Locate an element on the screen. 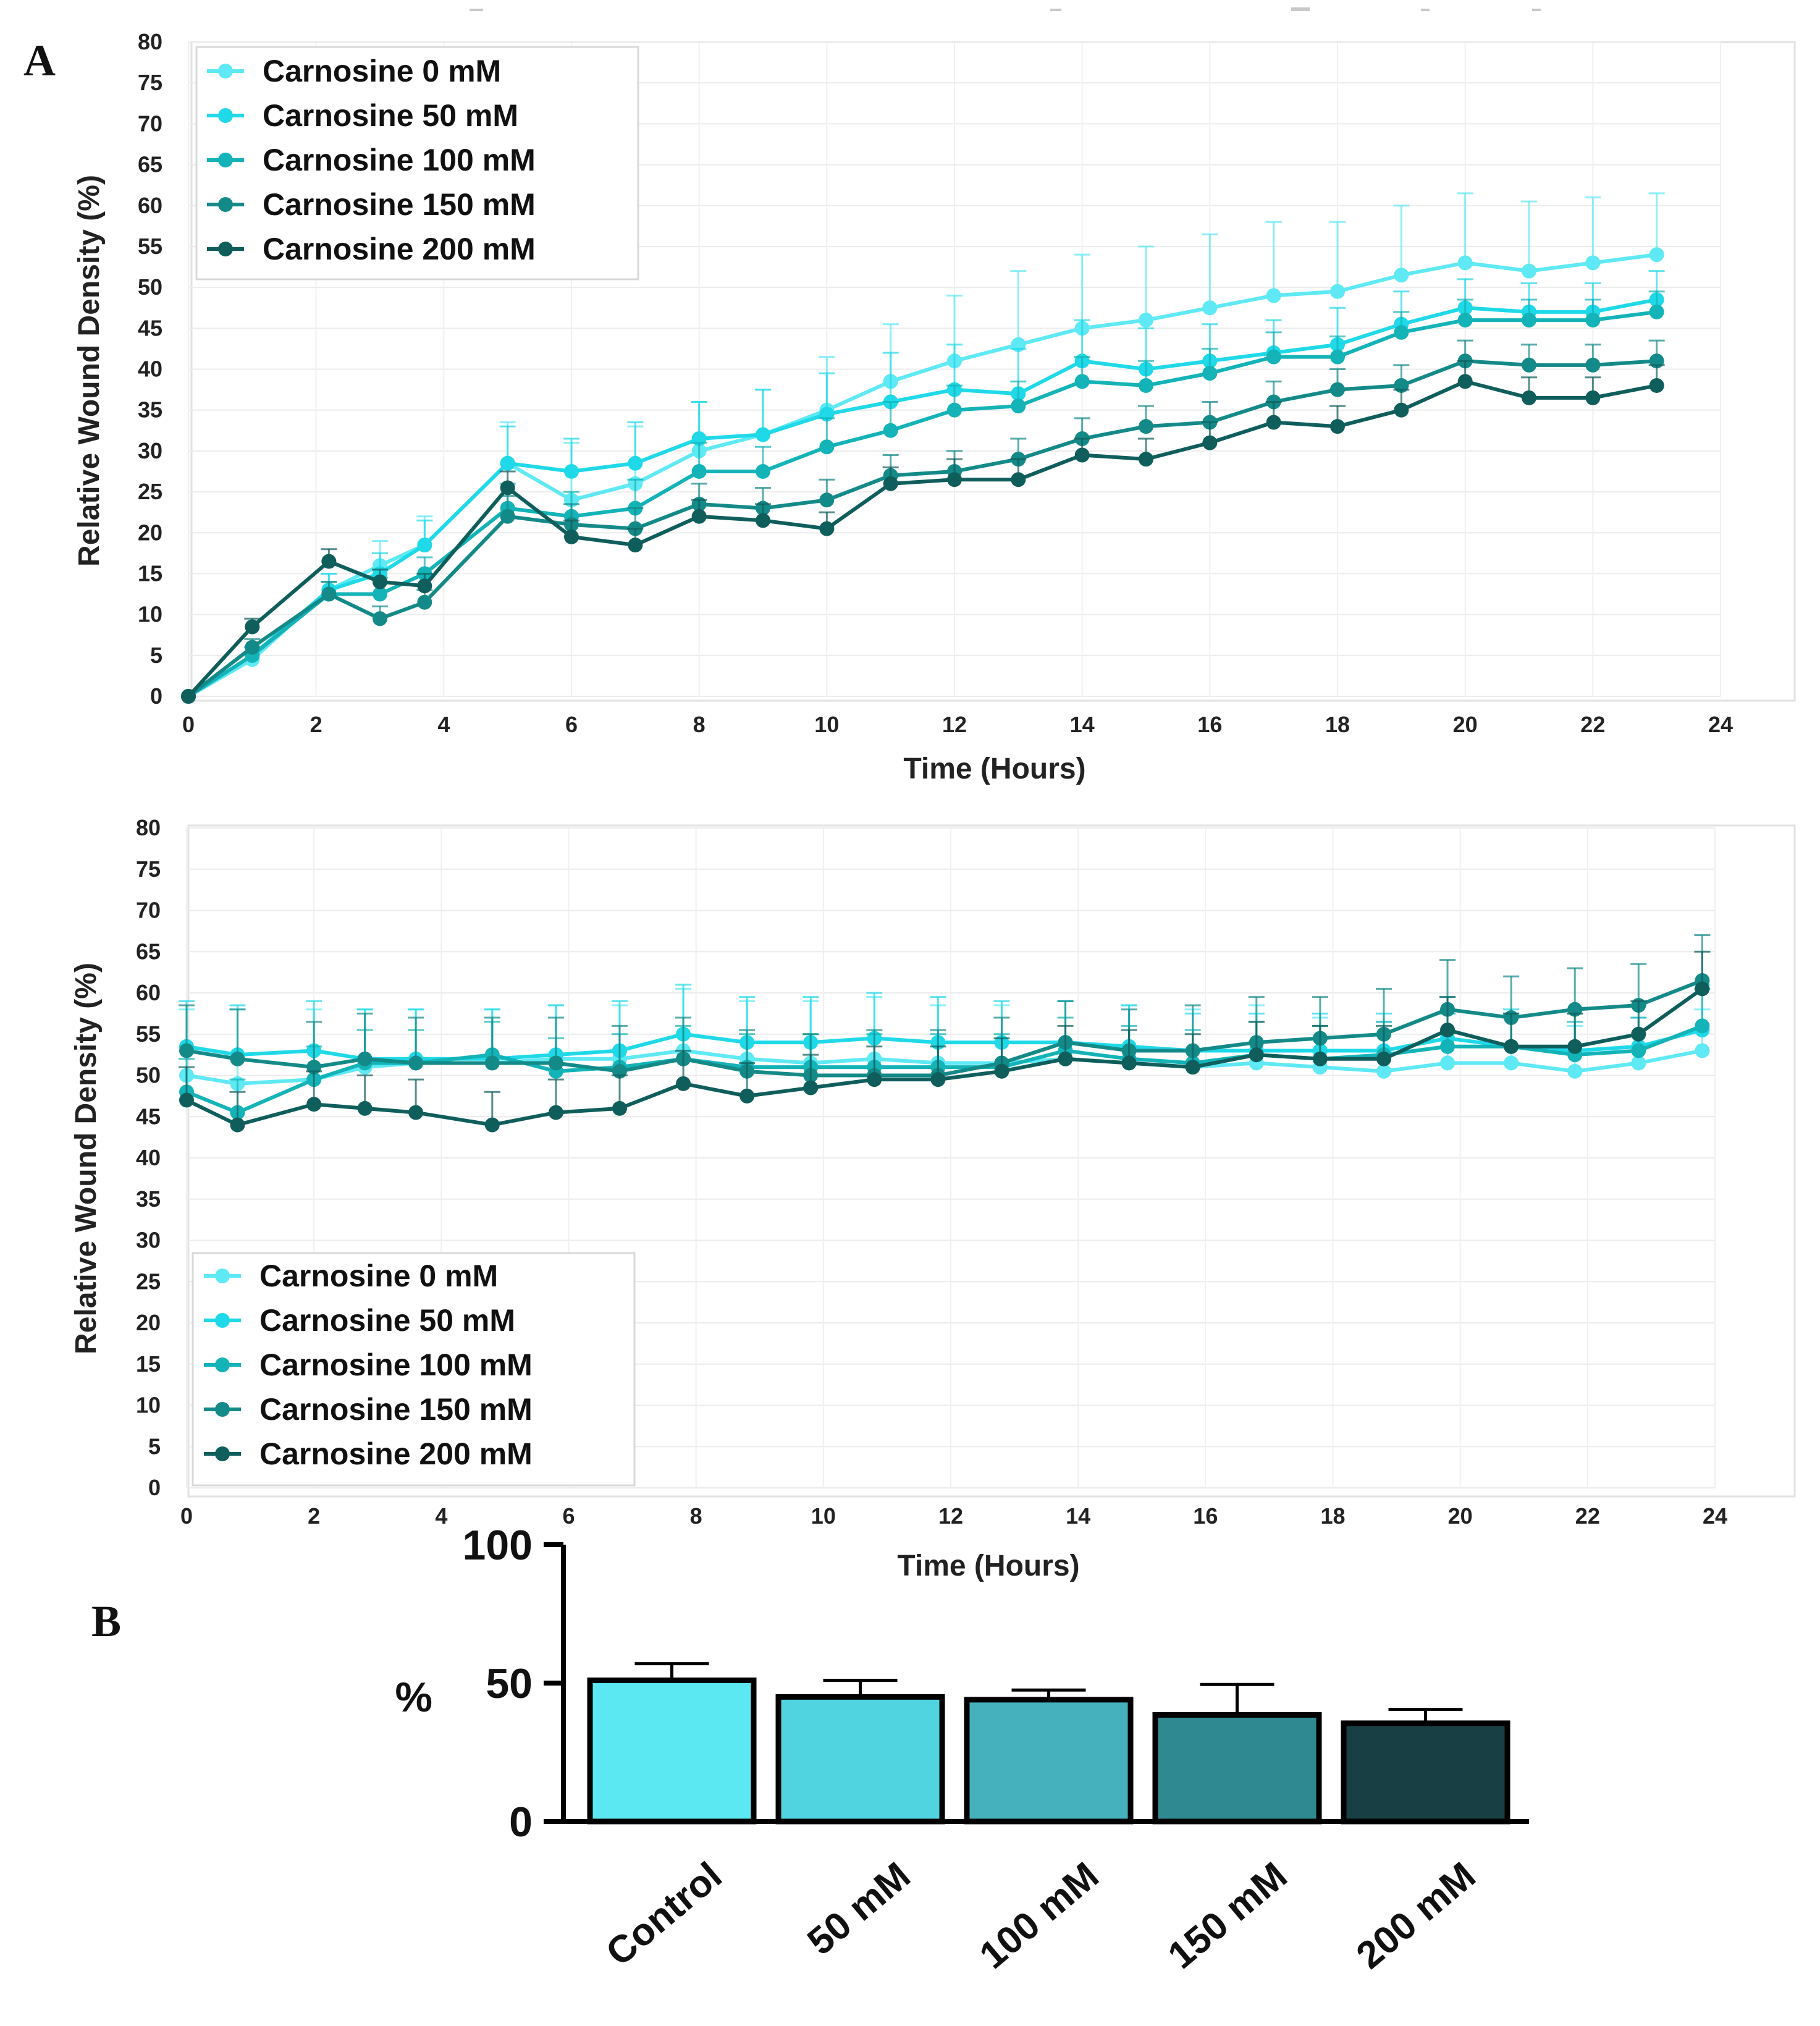 Image resolution: width=1820 pixels, height=2026 pixels. legend-entry: Carnosine 100 mM is located at coordinates (371, 160).